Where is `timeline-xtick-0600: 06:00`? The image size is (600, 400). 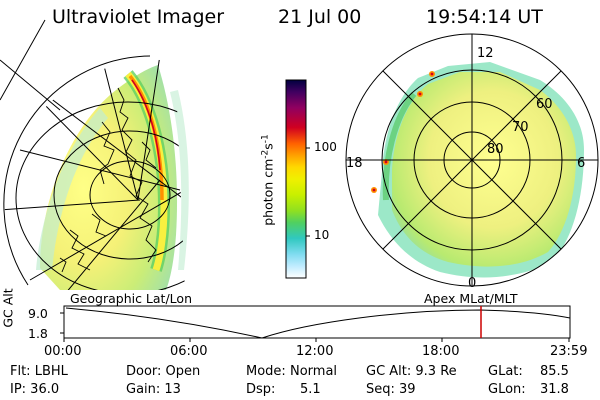 timeline-xtick-0600: 06:00 is located at coordinates (189, 351).